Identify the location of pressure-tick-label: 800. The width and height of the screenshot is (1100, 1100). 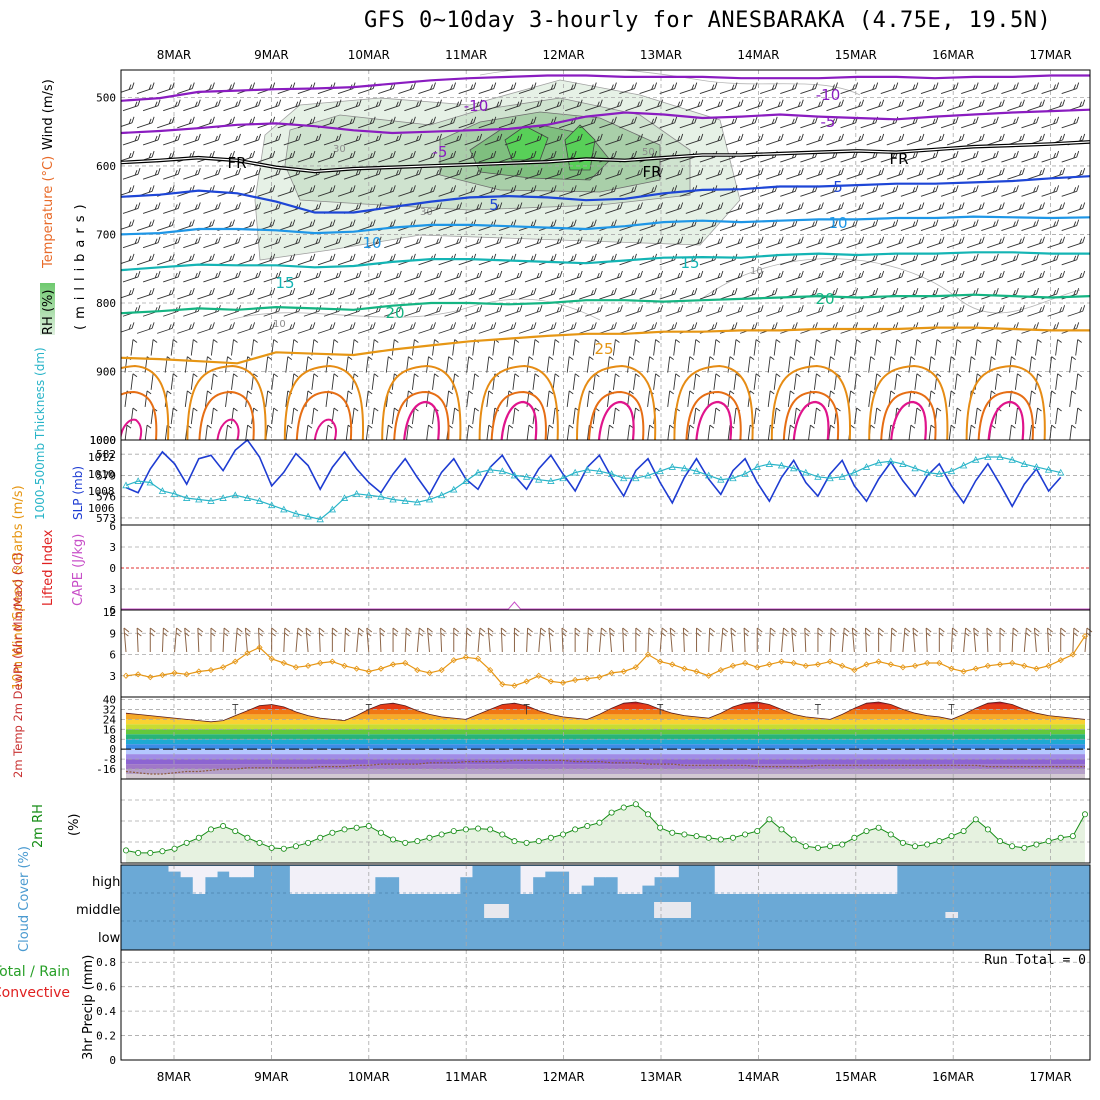
(106, 303).